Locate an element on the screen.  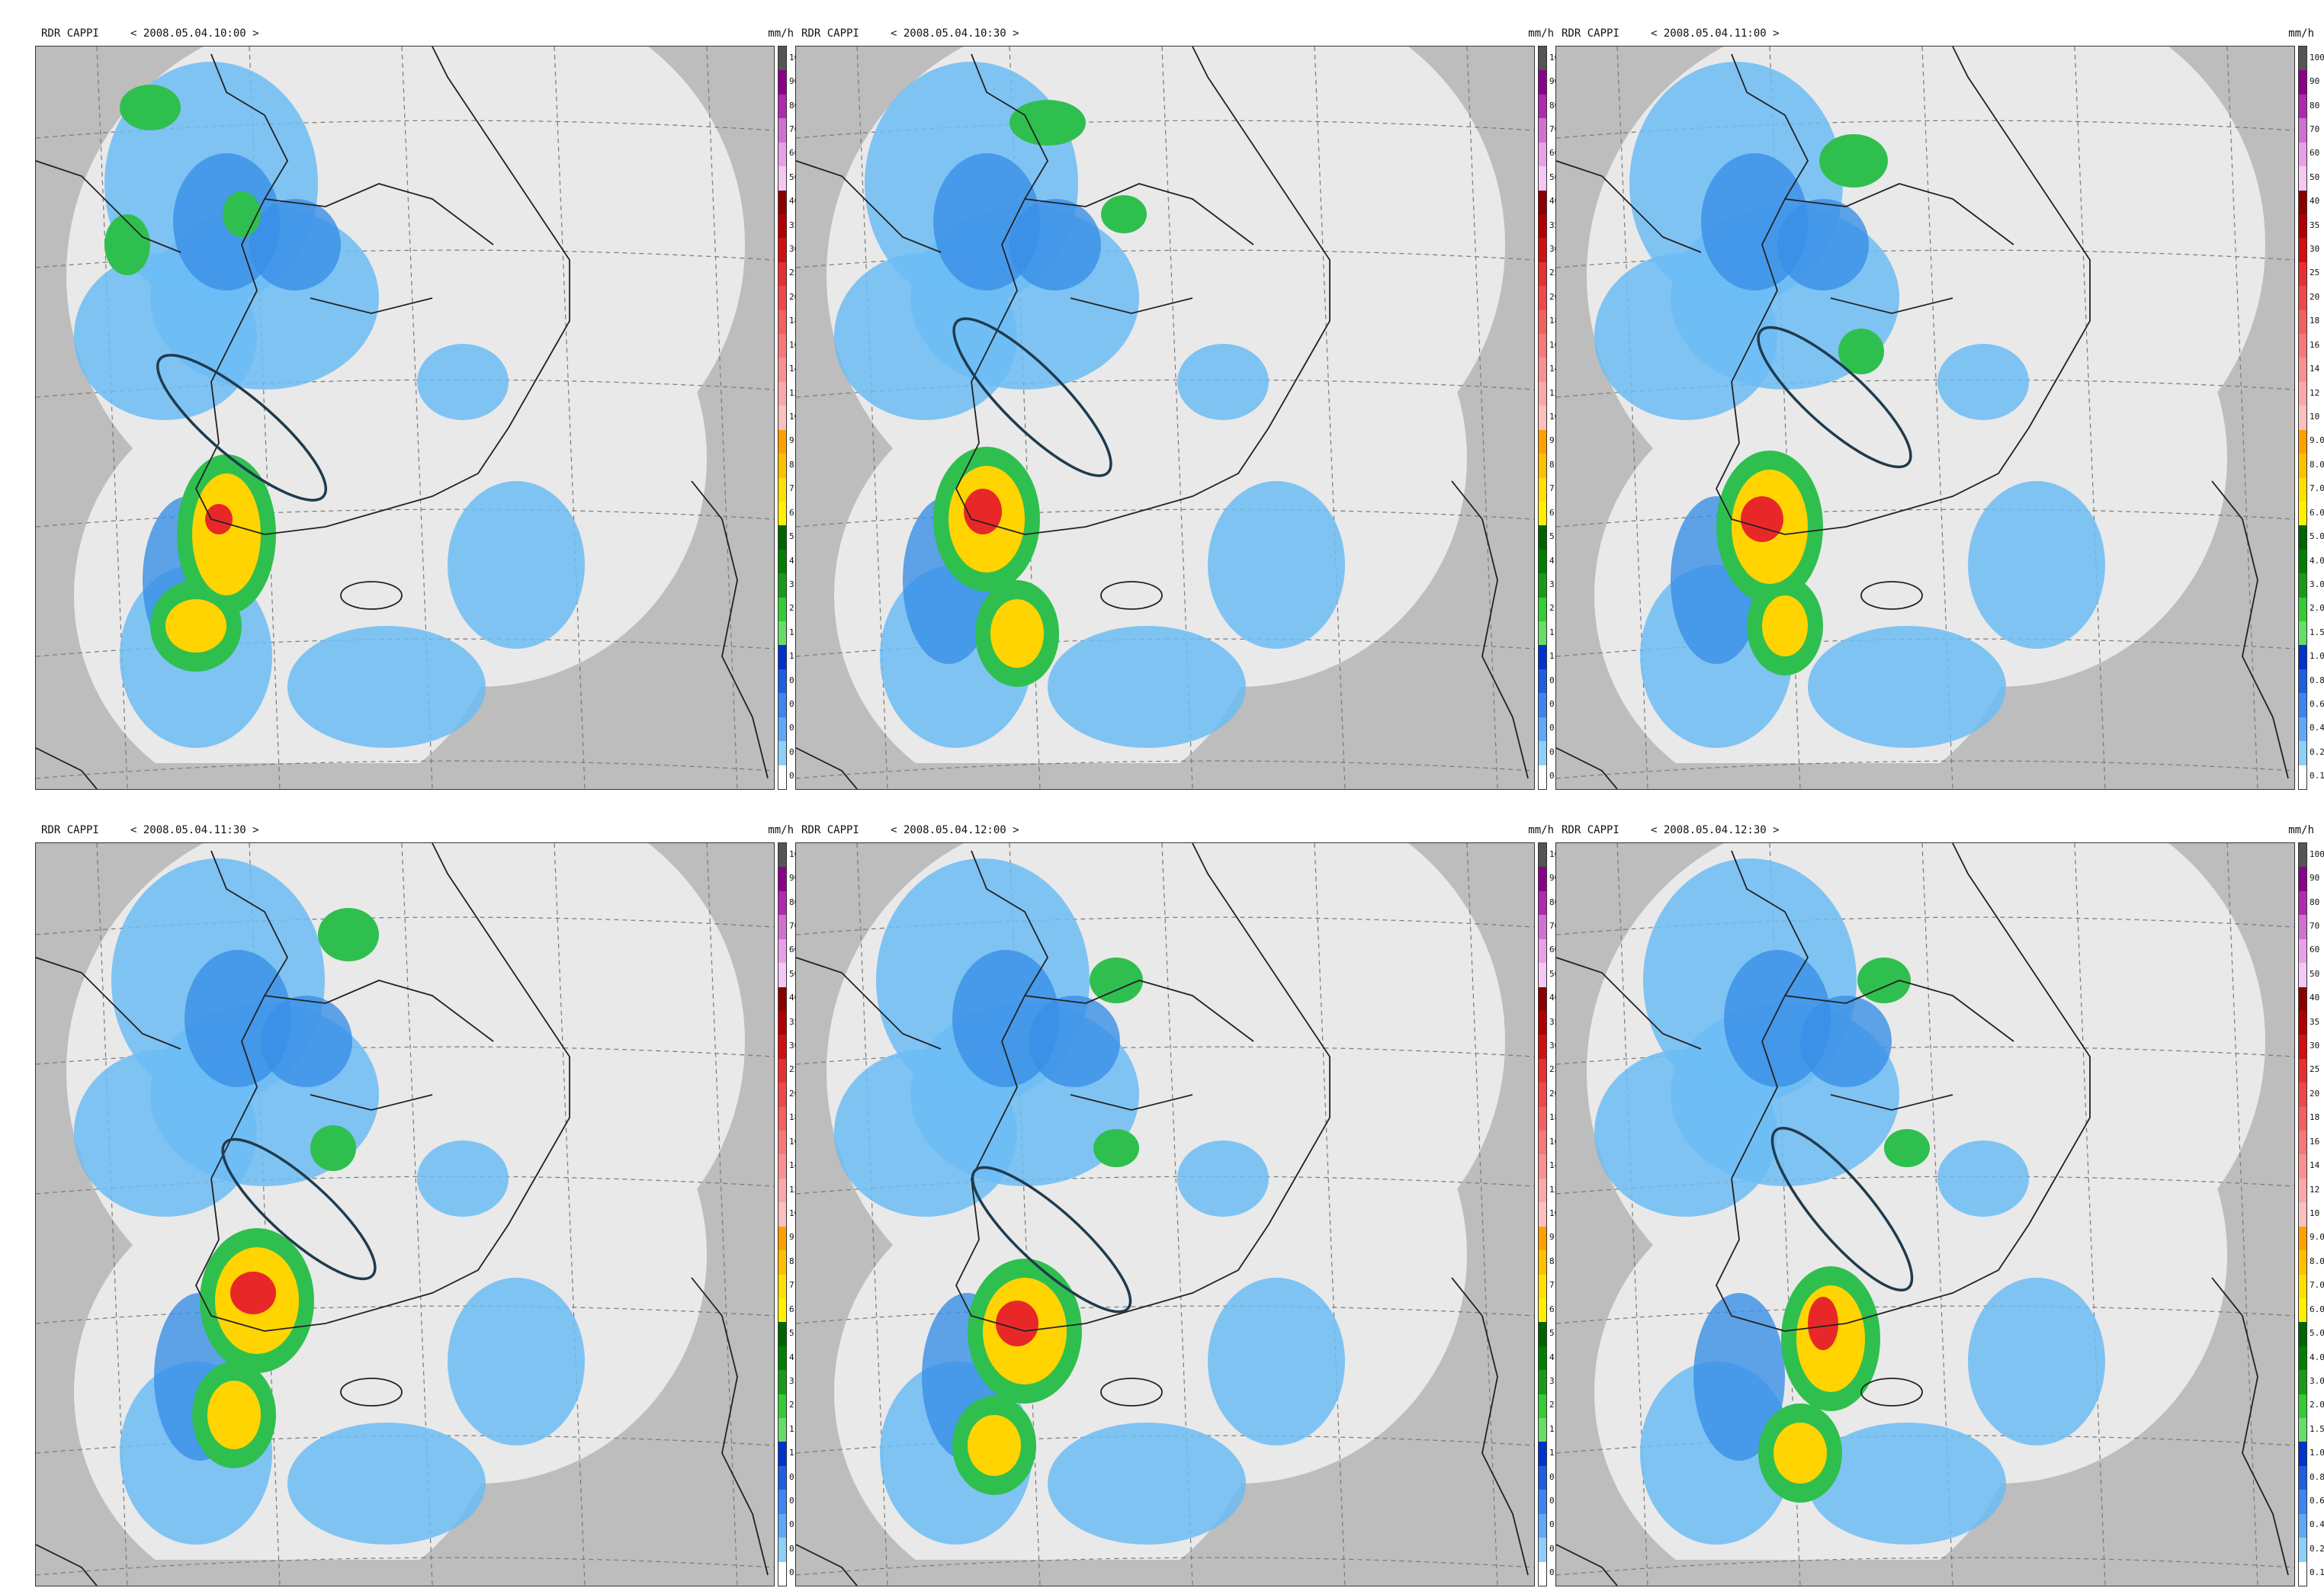
scale-label: 0.2 is located at coordinates (2317, 751).